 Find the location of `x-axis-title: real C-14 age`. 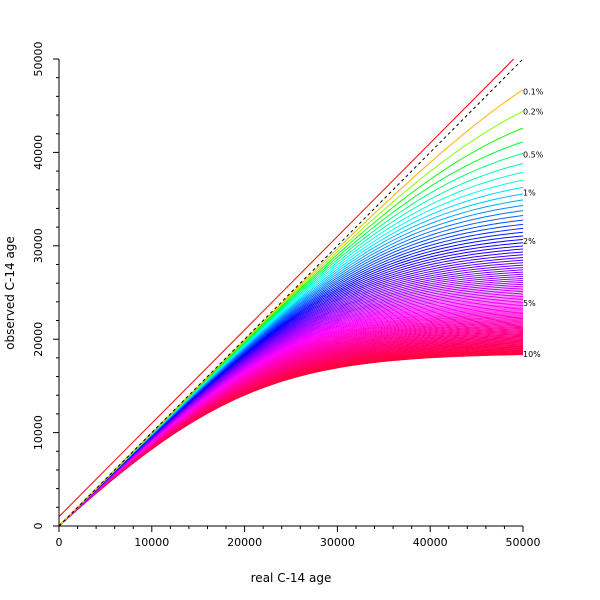

x-axis-title: real C-14 age is located at coordinates (291, 578).